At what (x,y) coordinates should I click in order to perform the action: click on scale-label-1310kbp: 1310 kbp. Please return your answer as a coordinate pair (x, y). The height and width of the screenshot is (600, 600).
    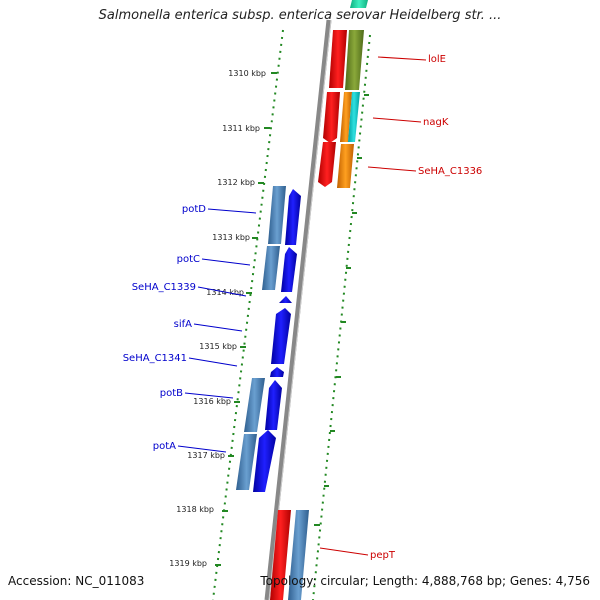
    Looking at the image, I should click on (247, 73).